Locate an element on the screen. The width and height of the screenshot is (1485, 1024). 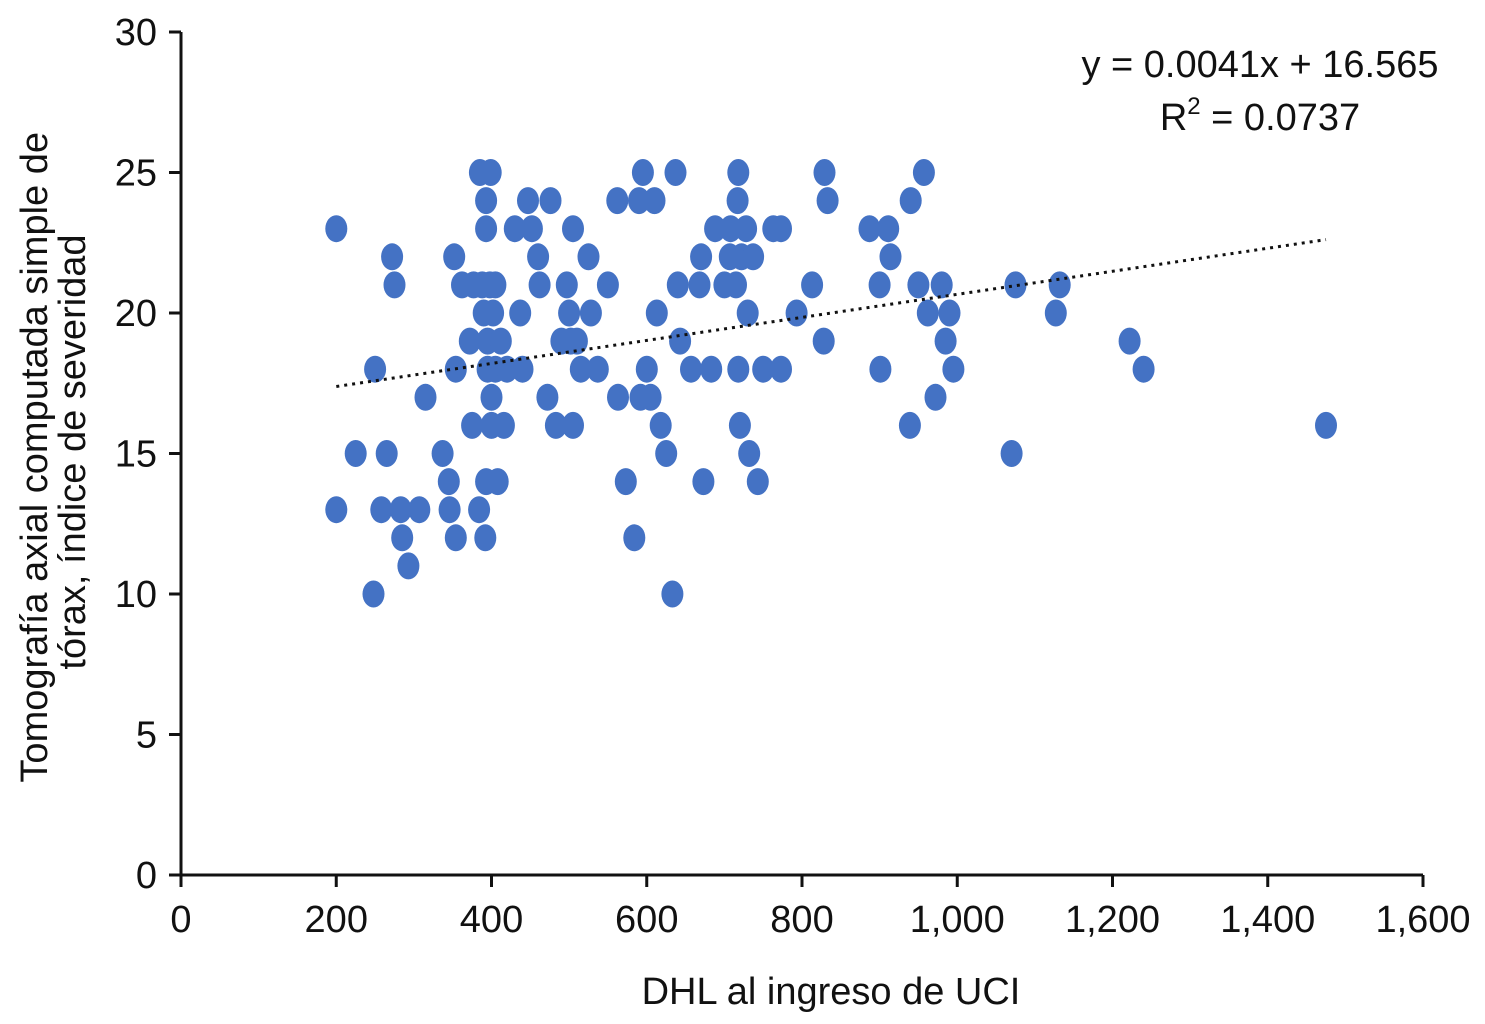
y-axis-label-line-1: Tomografía axial computada simple de is located at coordinates (35, 457).